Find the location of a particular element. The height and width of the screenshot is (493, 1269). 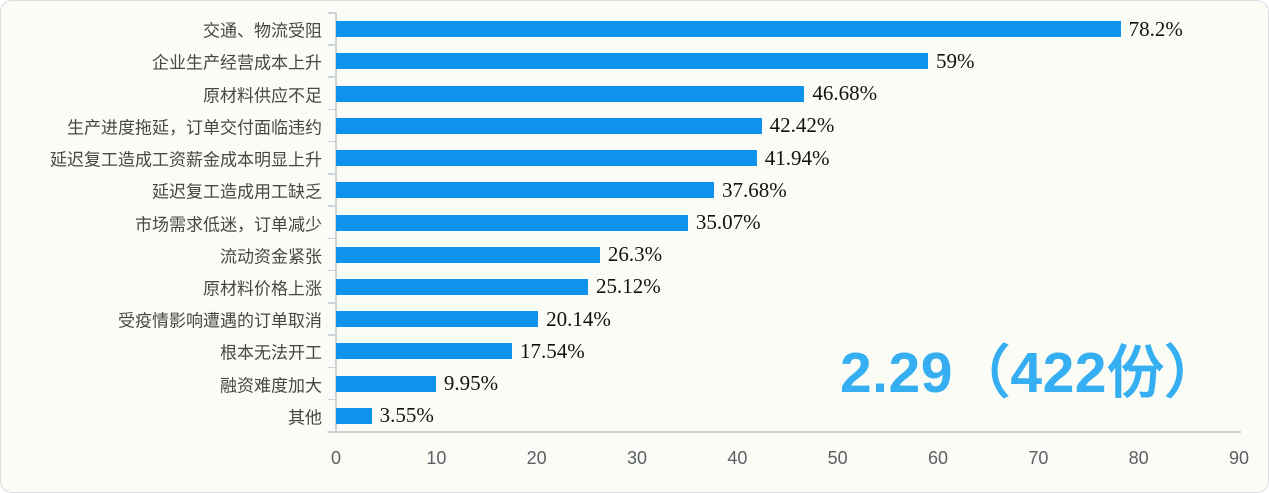

category-label: 原材料供应不足 is located at coordinates (262, 96).